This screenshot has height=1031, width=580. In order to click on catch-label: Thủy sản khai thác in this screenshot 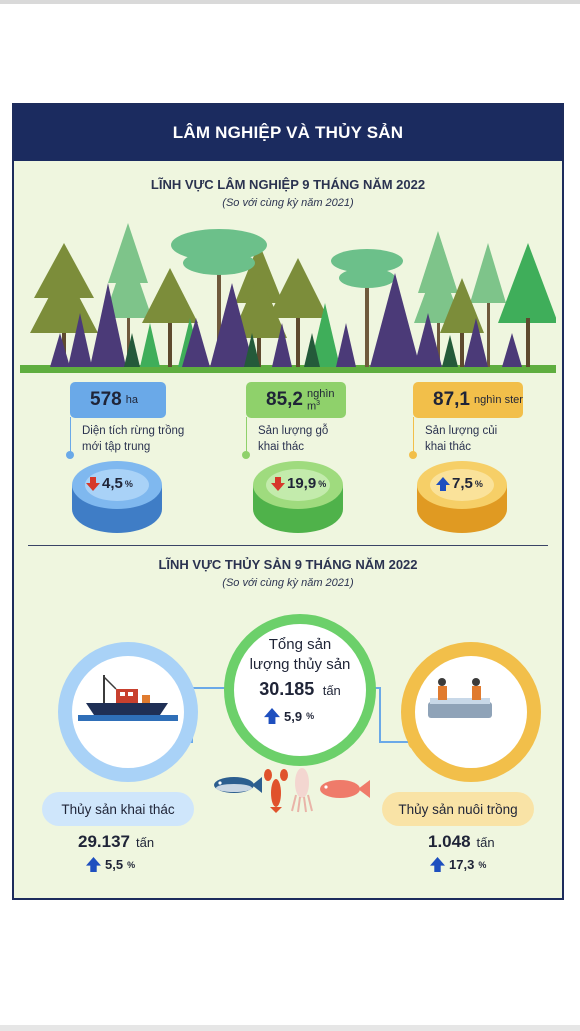, I will do `click(118, 809)`.